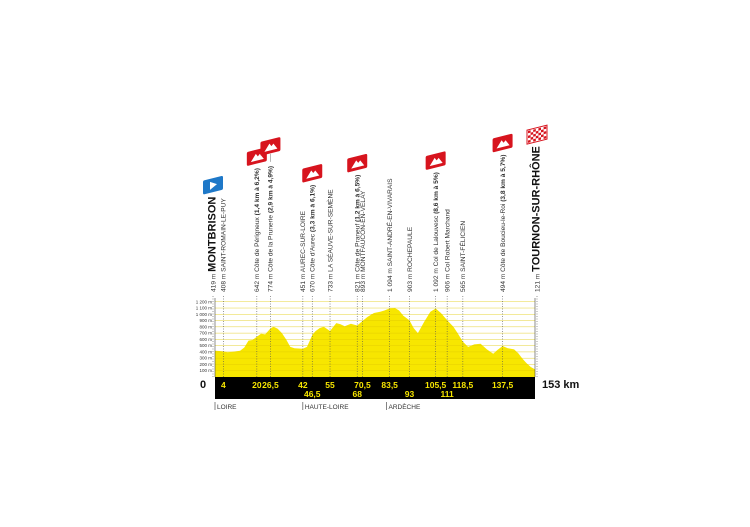 This screenshot has height=527, width=750. I want to click on km-label: 83,5, so click(389, 385).